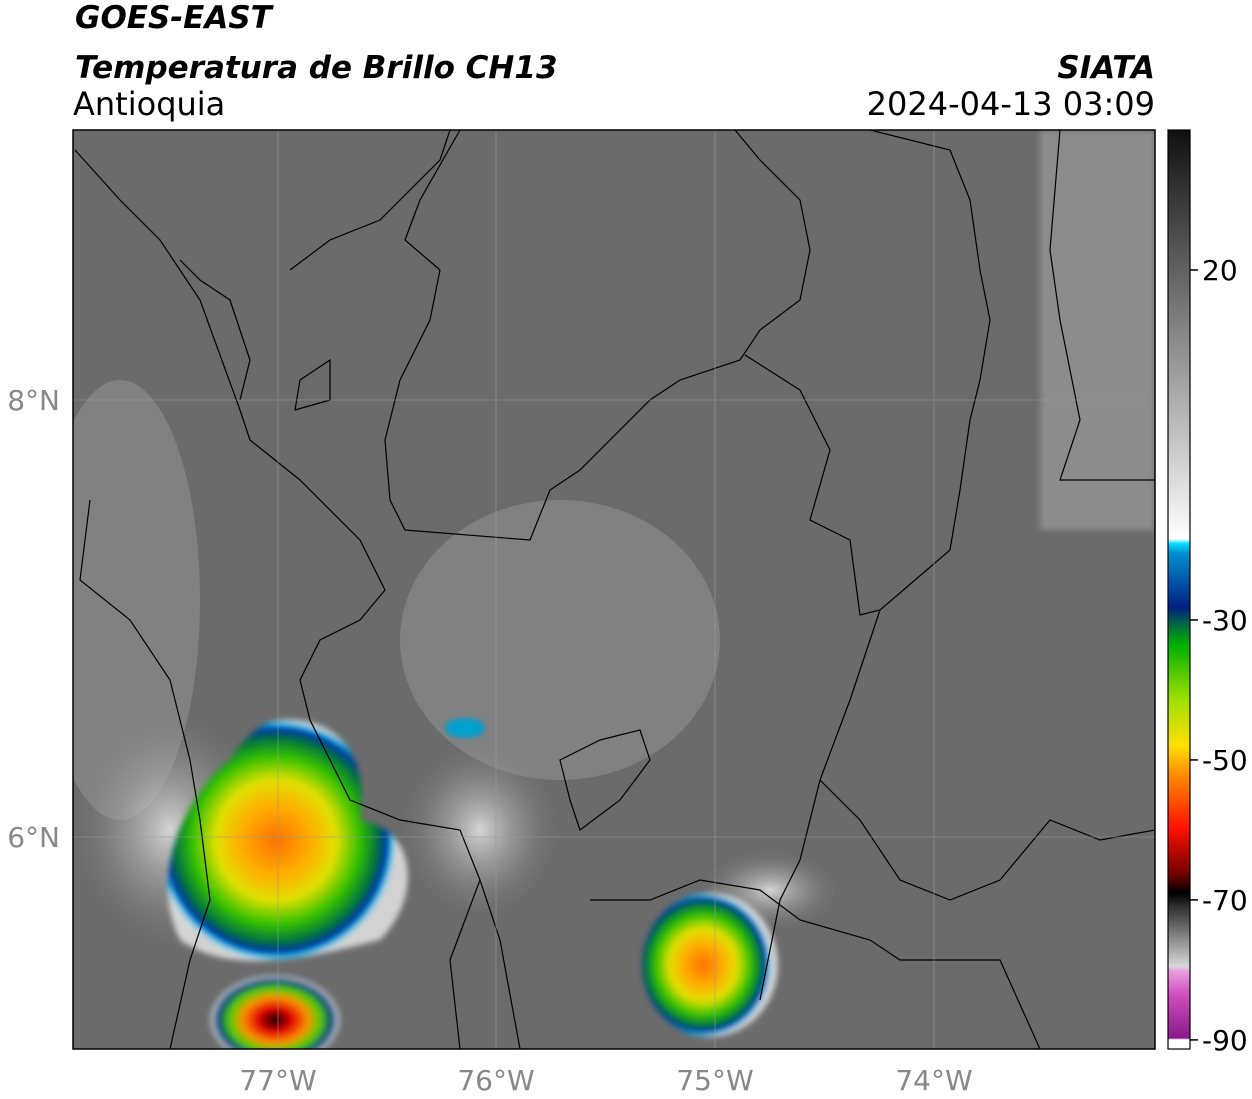 The height and width of the screenshot is (1099, 1252). I want to click on lon-label: 77°W, so click(277, 1080).